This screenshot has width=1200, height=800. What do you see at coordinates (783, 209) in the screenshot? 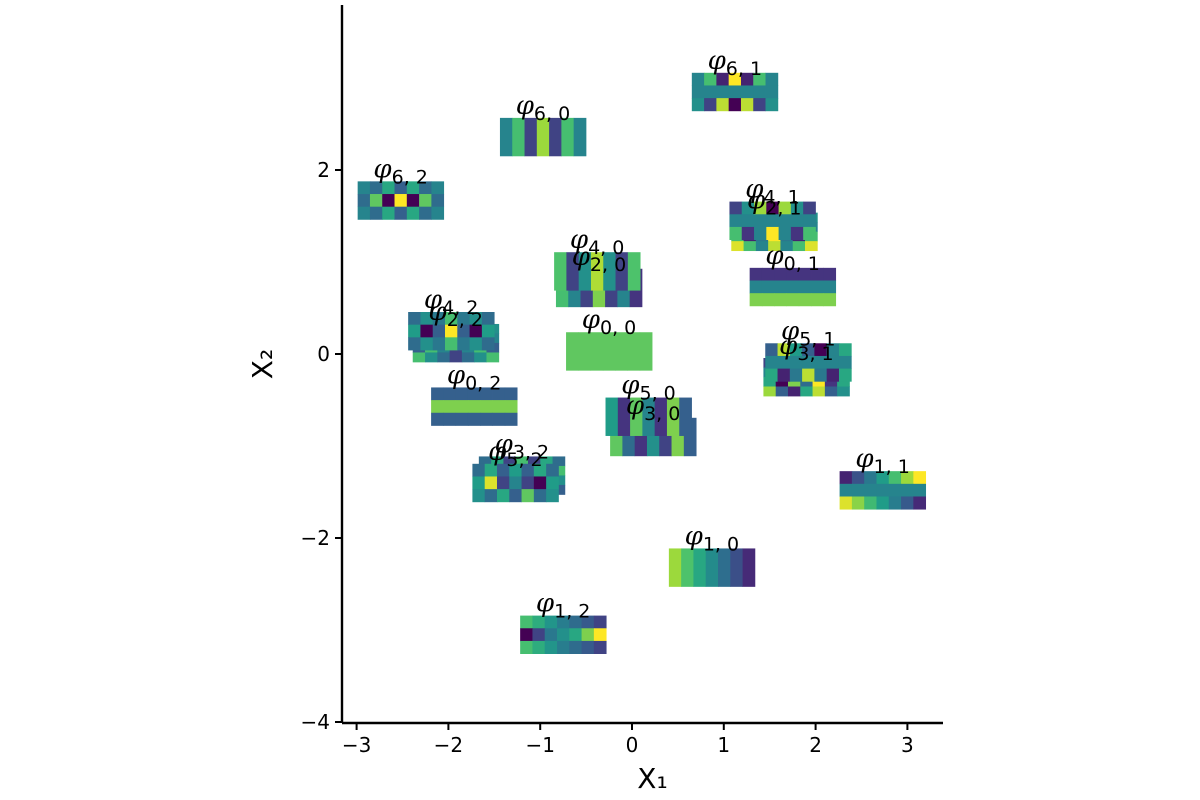
I see `point-label-subscript: 2, 1` at bounding box center [783, 209].